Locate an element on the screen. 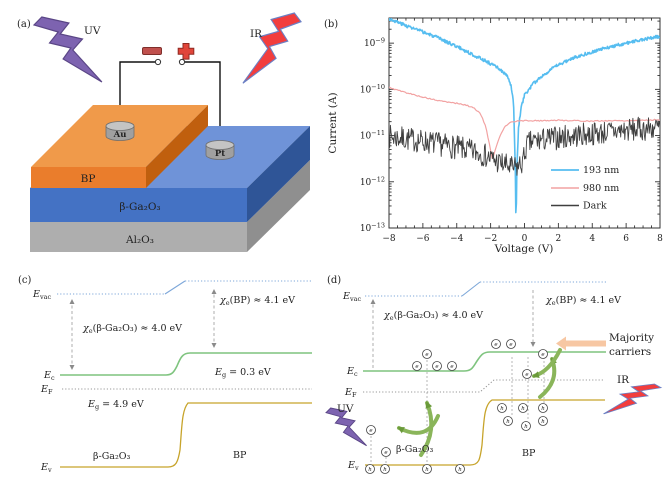 Image resolution: width=667 pixels, height=484 pixels. majority-carriers-arrow is located at coordinates (581, 343).